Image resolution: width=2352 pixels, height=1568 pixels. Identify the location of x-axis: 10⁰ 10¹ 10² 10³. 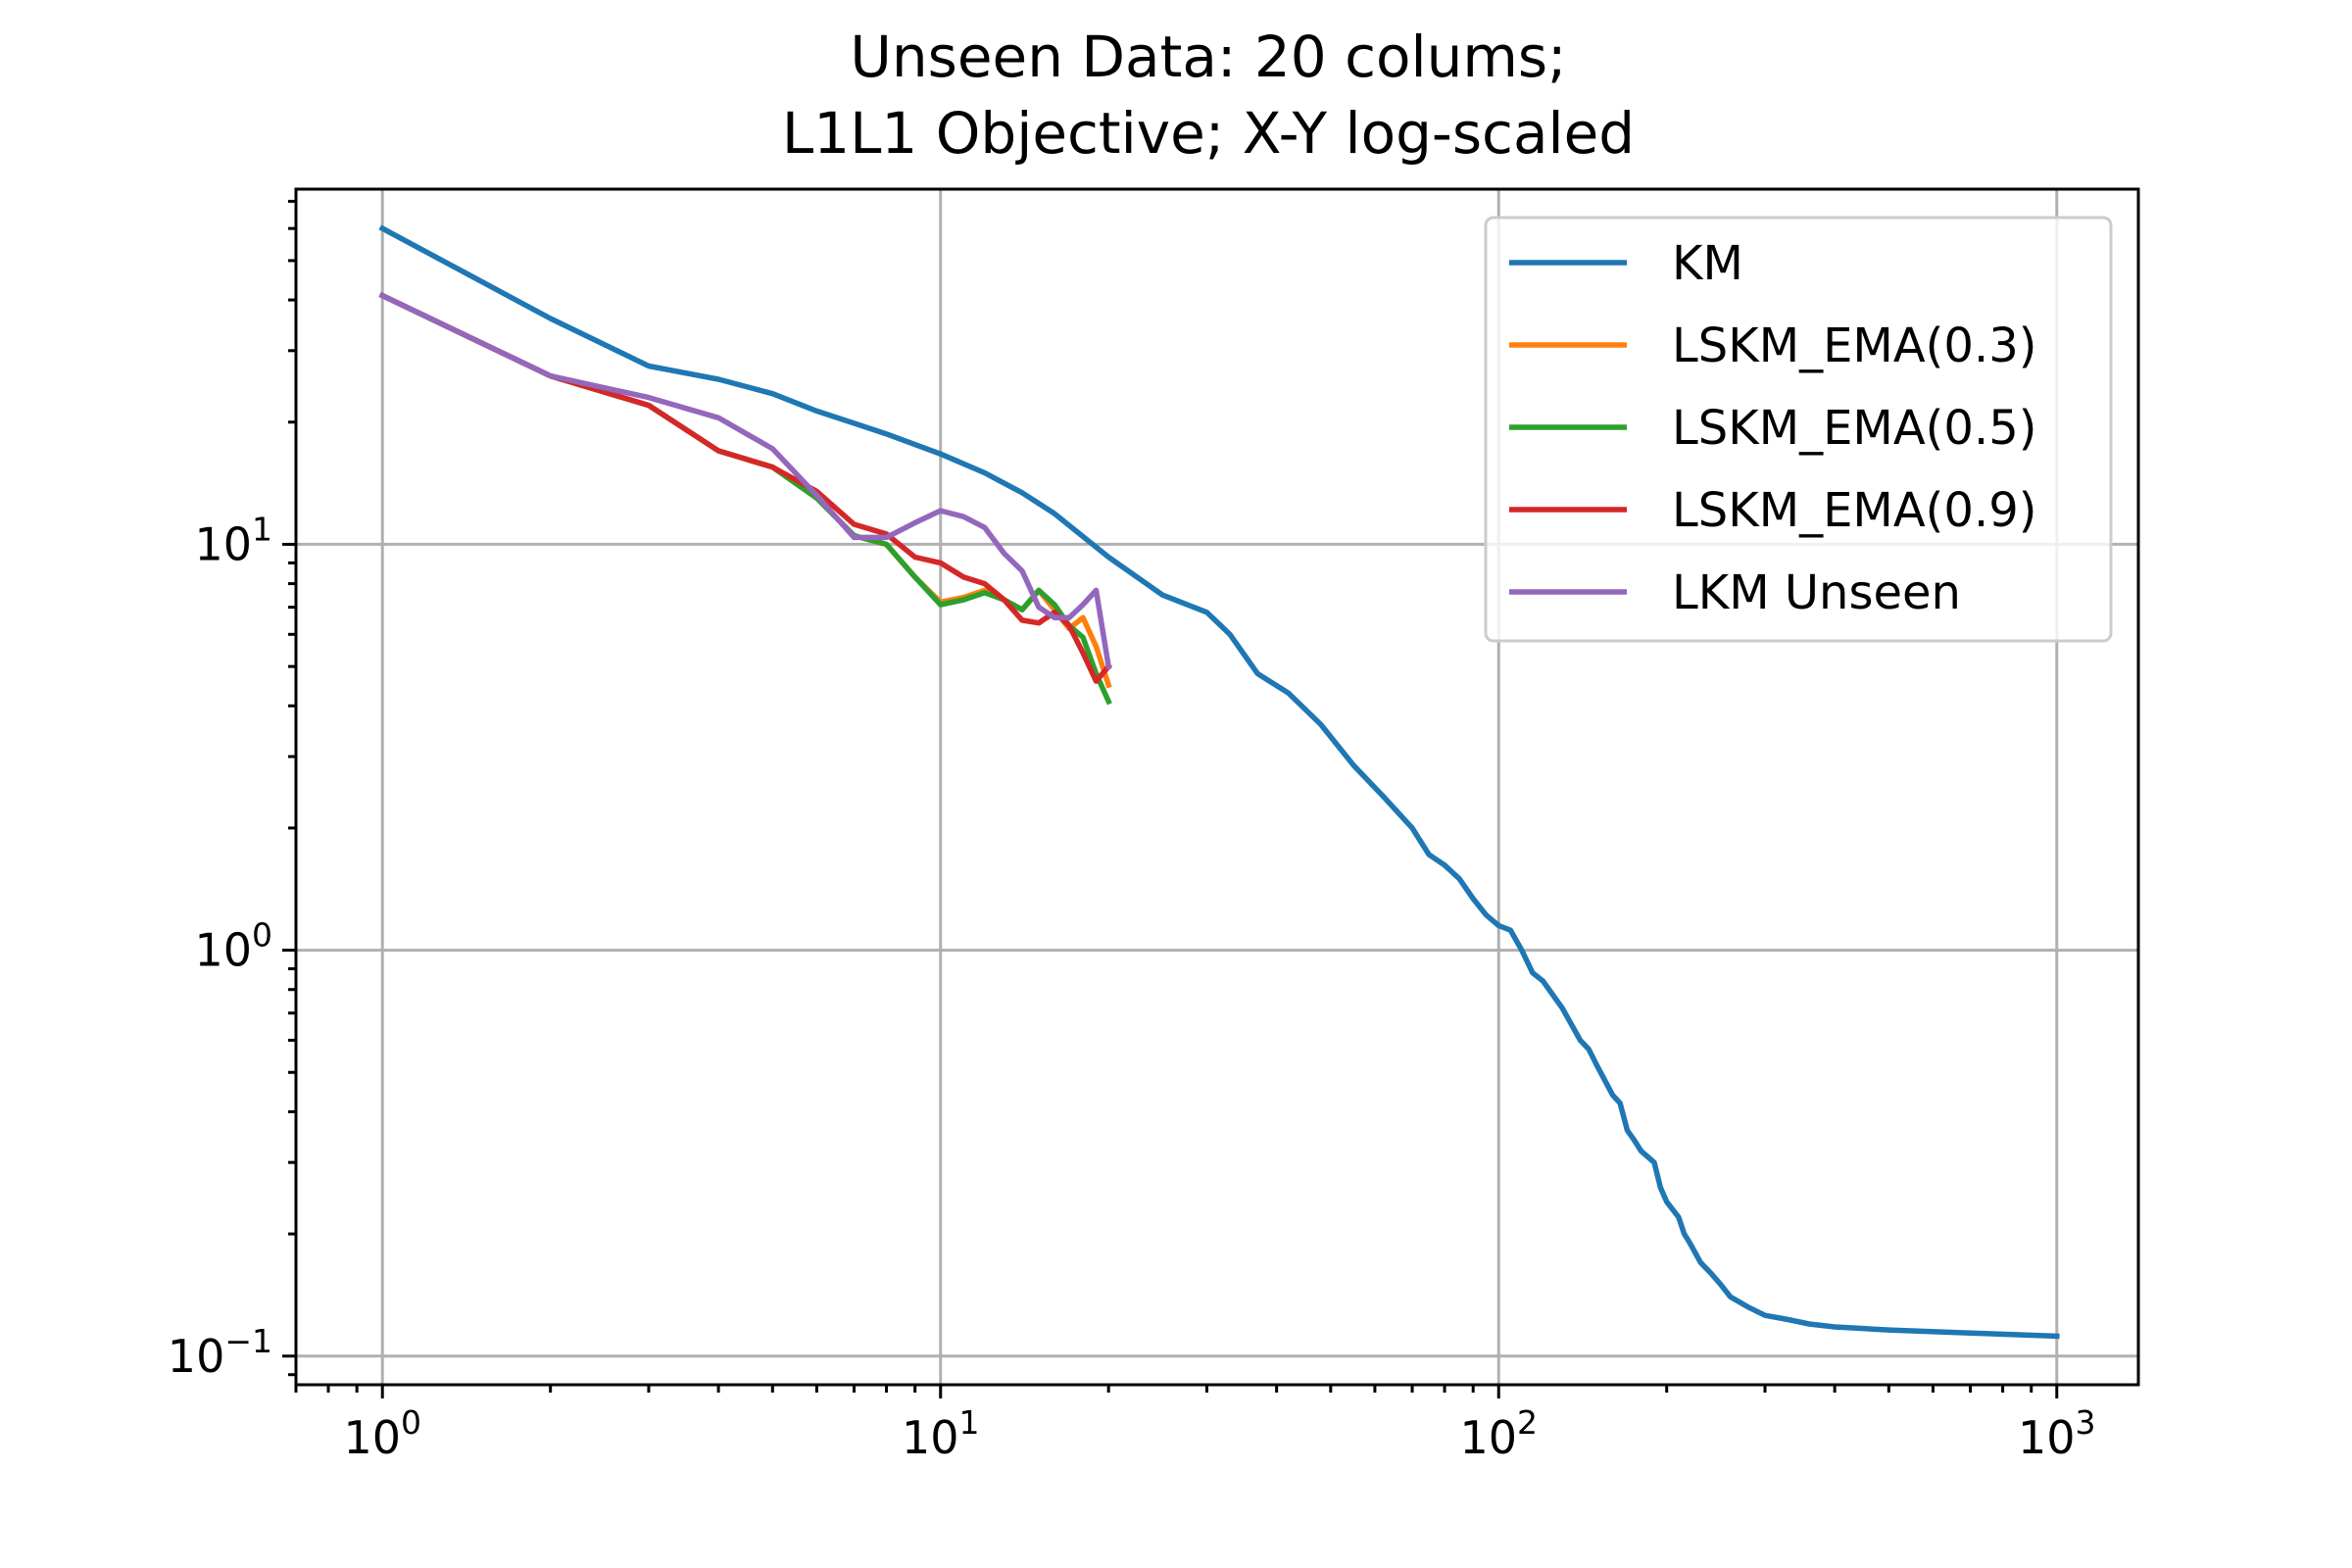
(1195, 1424).